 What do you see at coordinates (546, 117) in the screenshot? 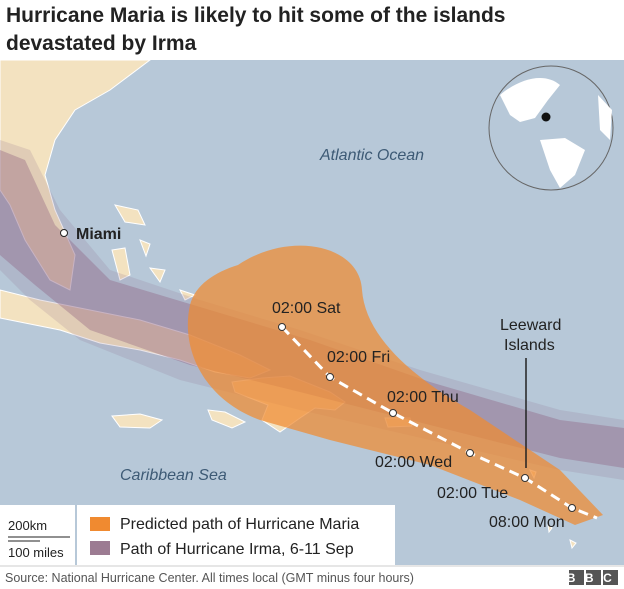
I see `globe-marker` at bounding box center [546, 117].